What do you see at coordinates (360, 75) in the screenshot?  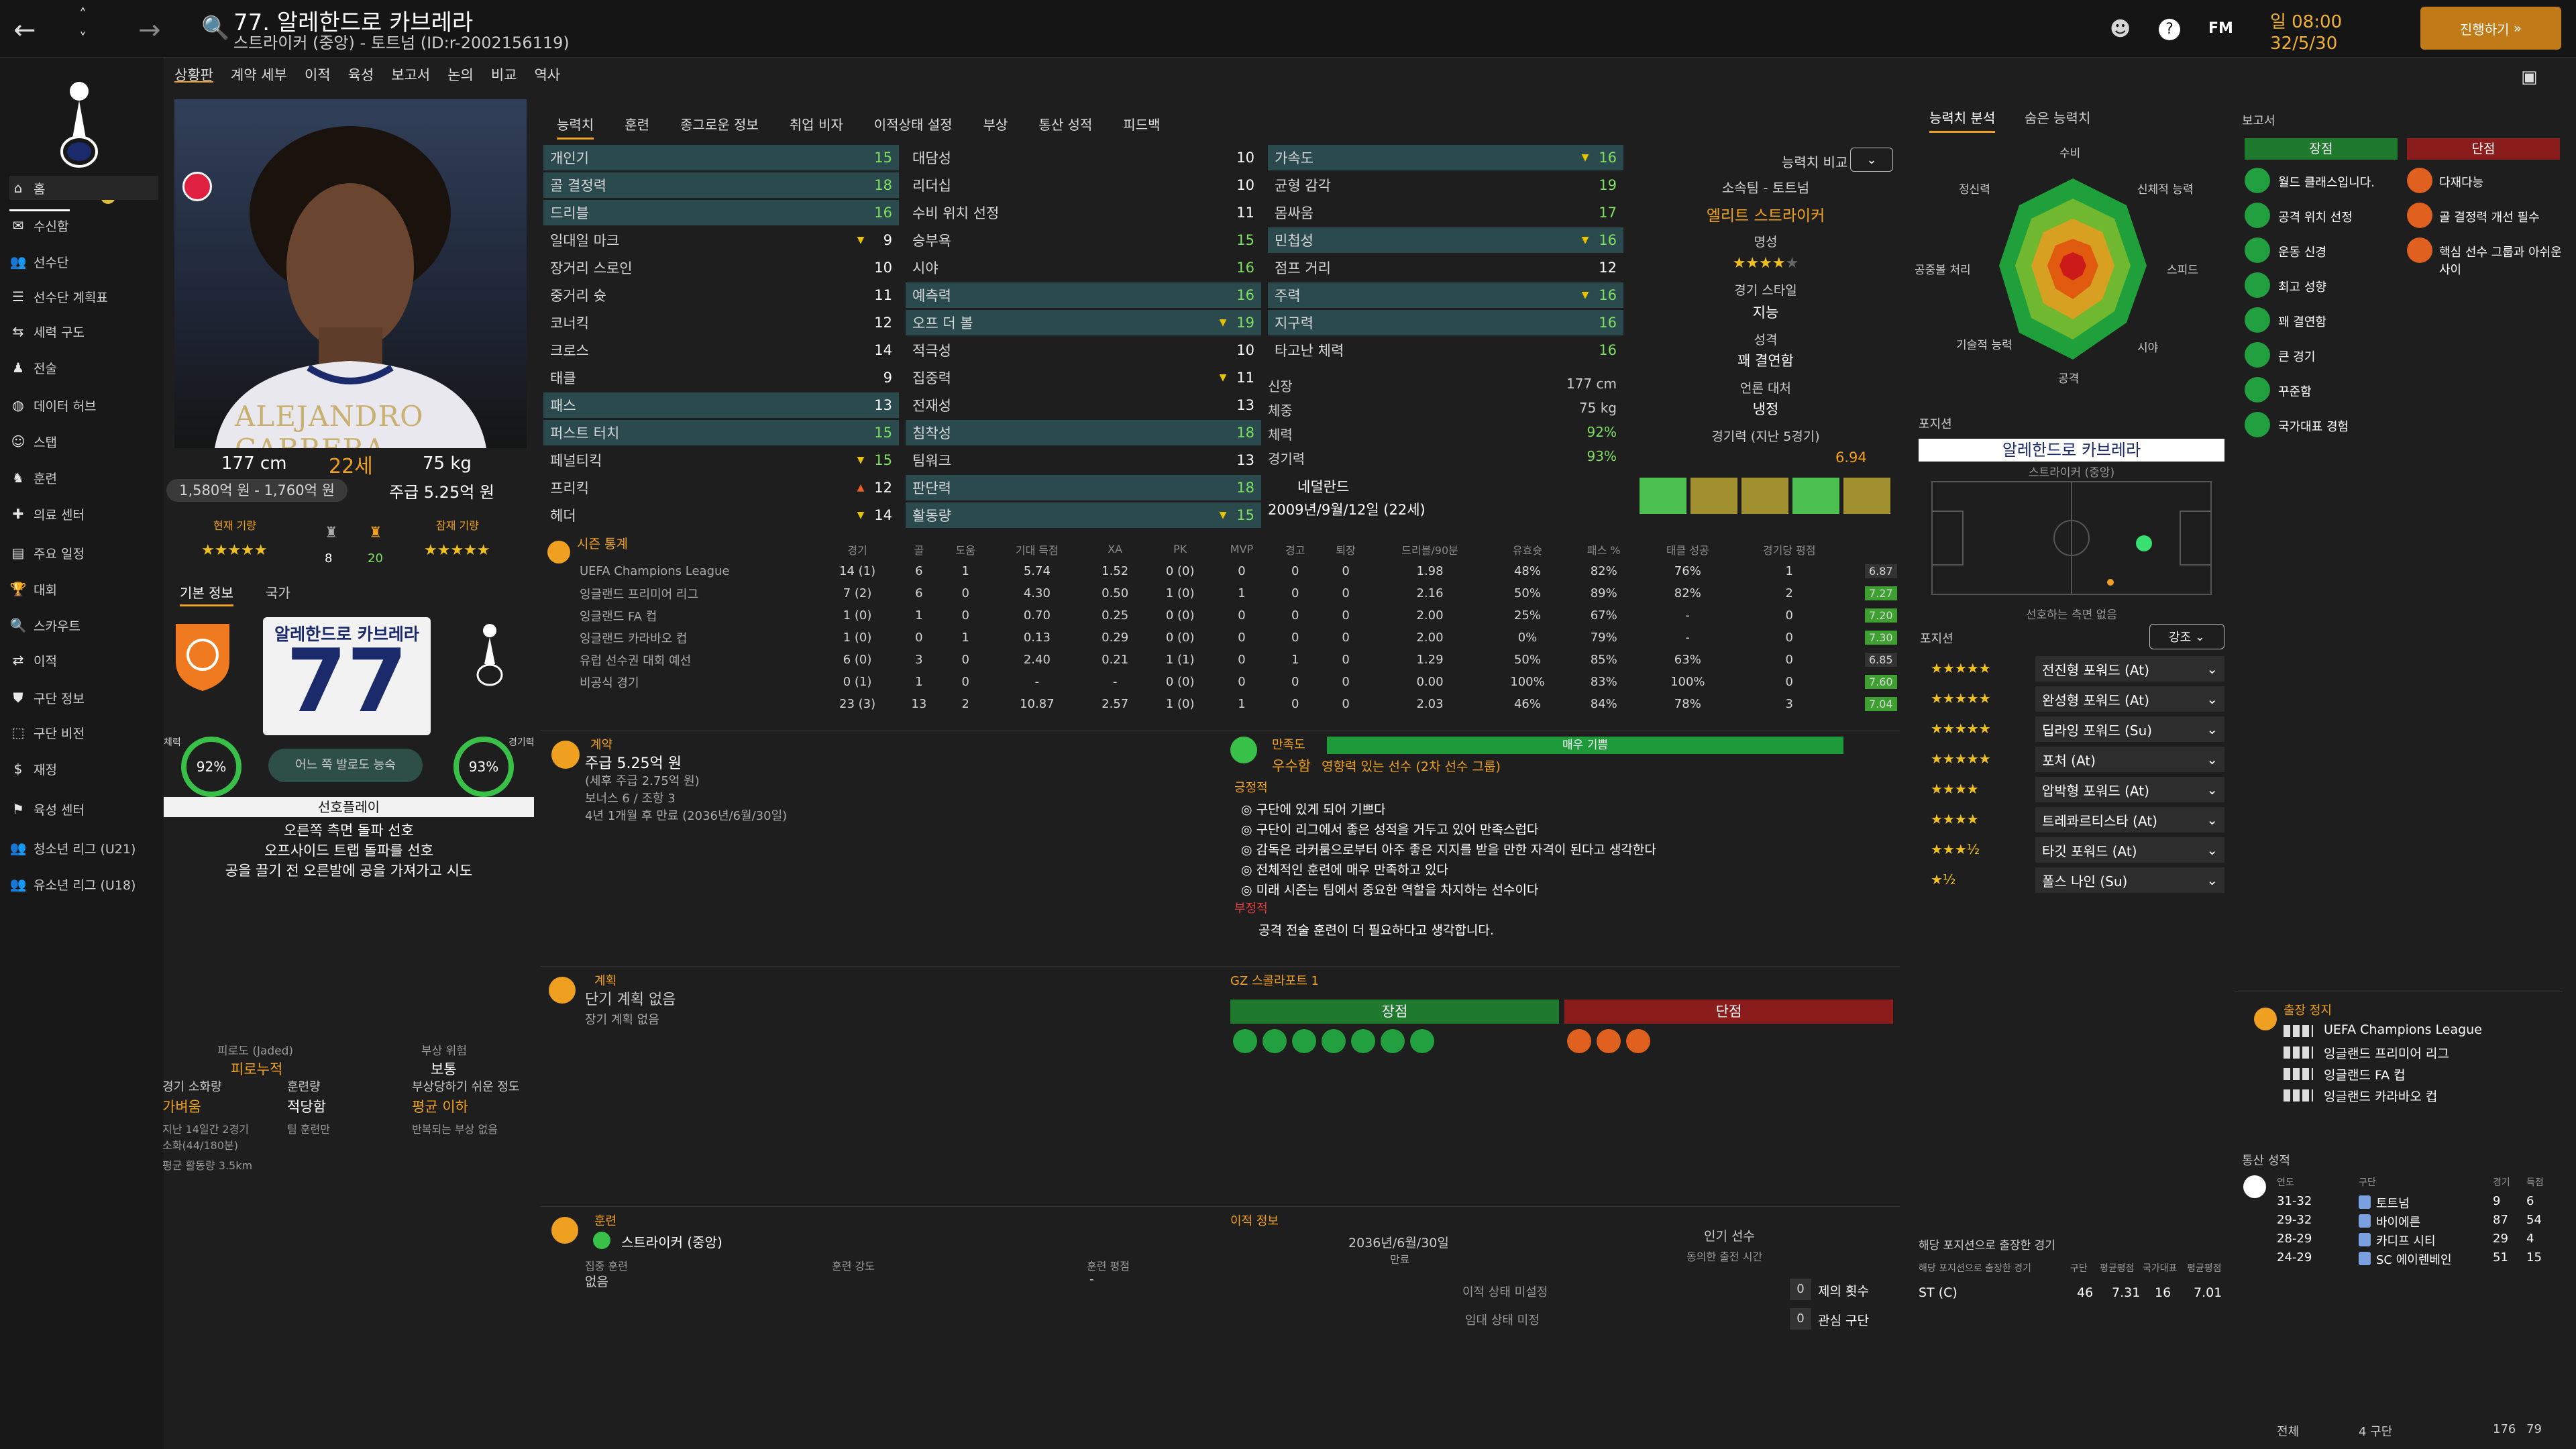 I see `tab-development: 육성` at bounding box center [360, 75].